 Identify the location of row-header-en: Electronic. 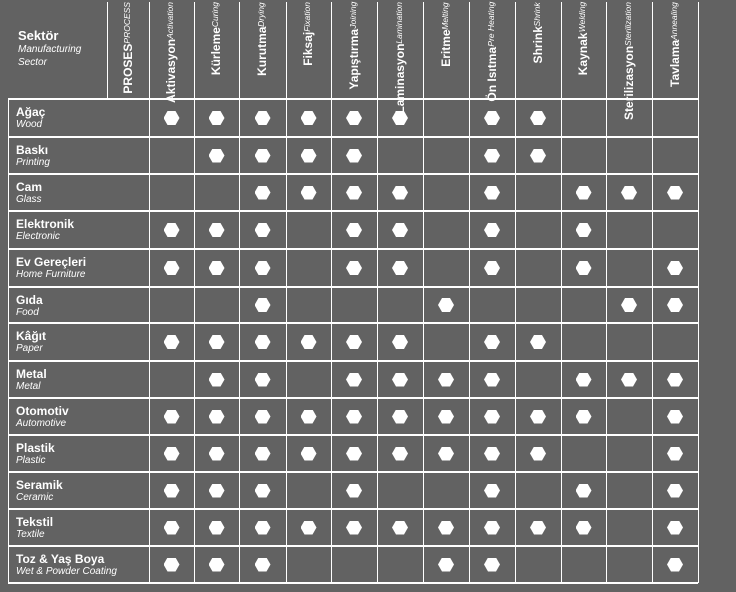
(38, 236).